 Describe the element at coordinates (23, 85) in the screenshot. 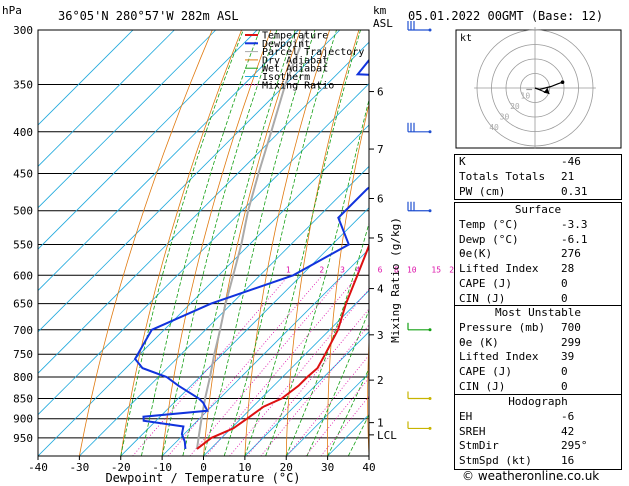

I see `pressure-tick-label: 350` at that location.